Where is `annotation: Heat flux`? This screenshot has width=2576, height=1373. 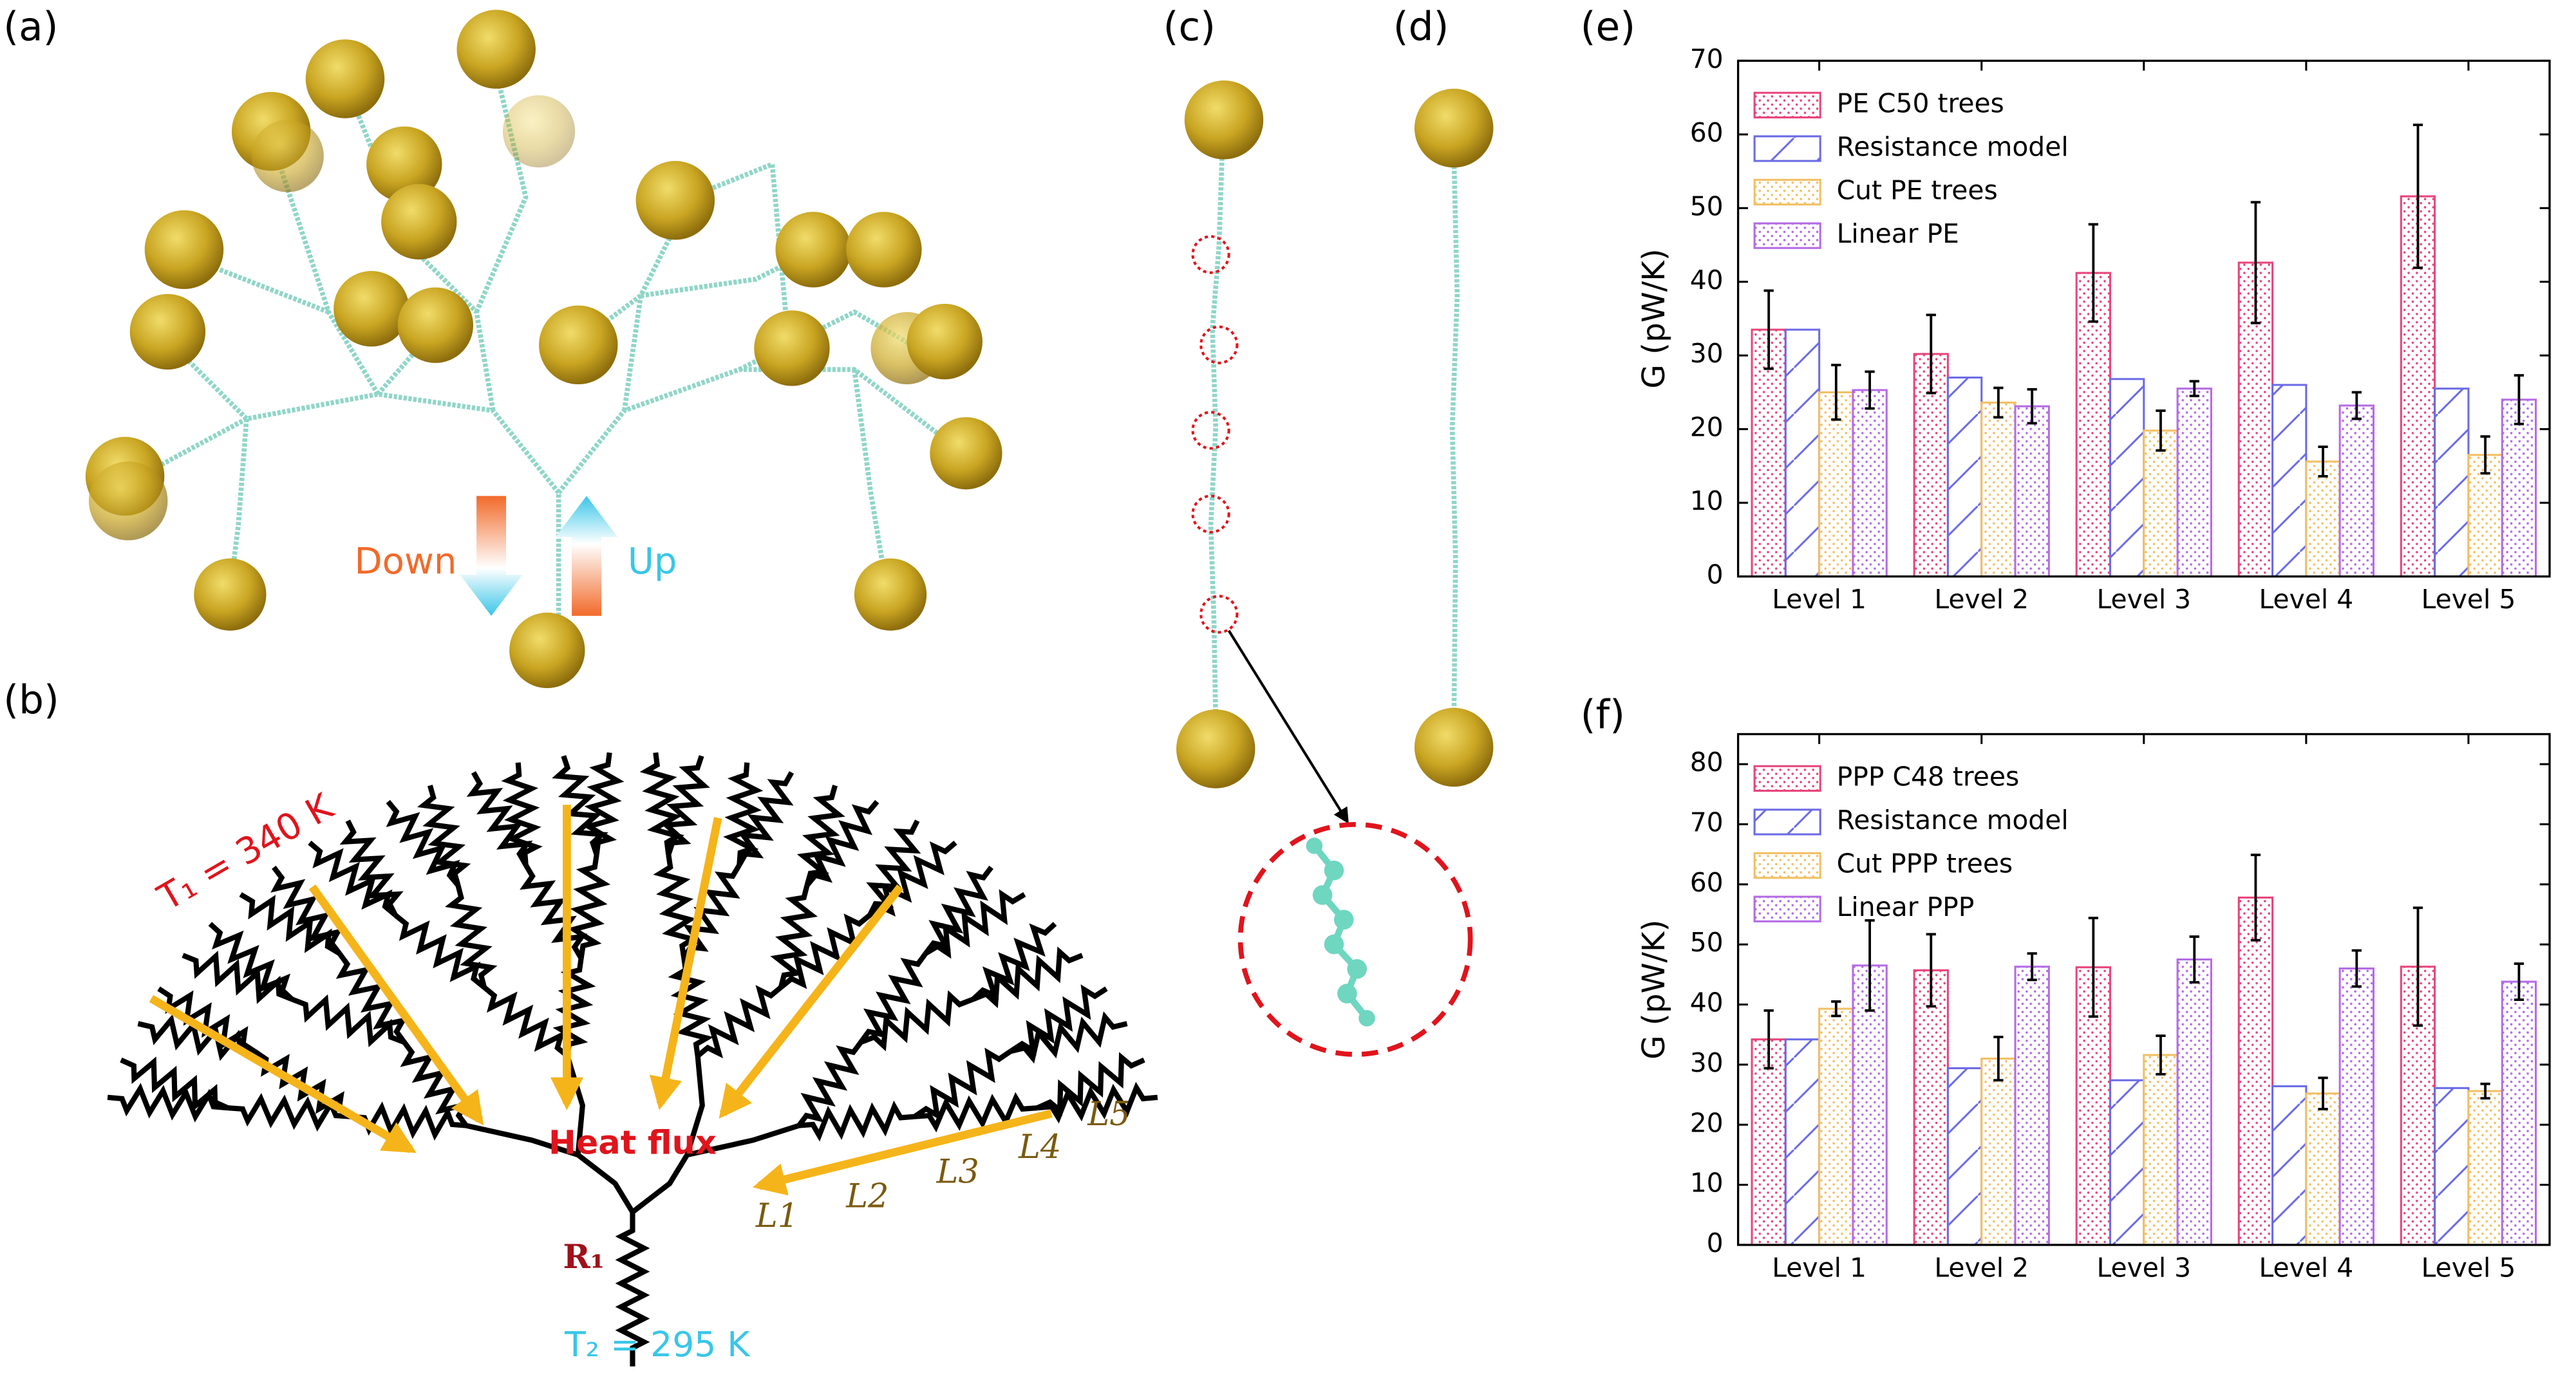
annotation: Heat flux is located at coordinates (633, 1143).